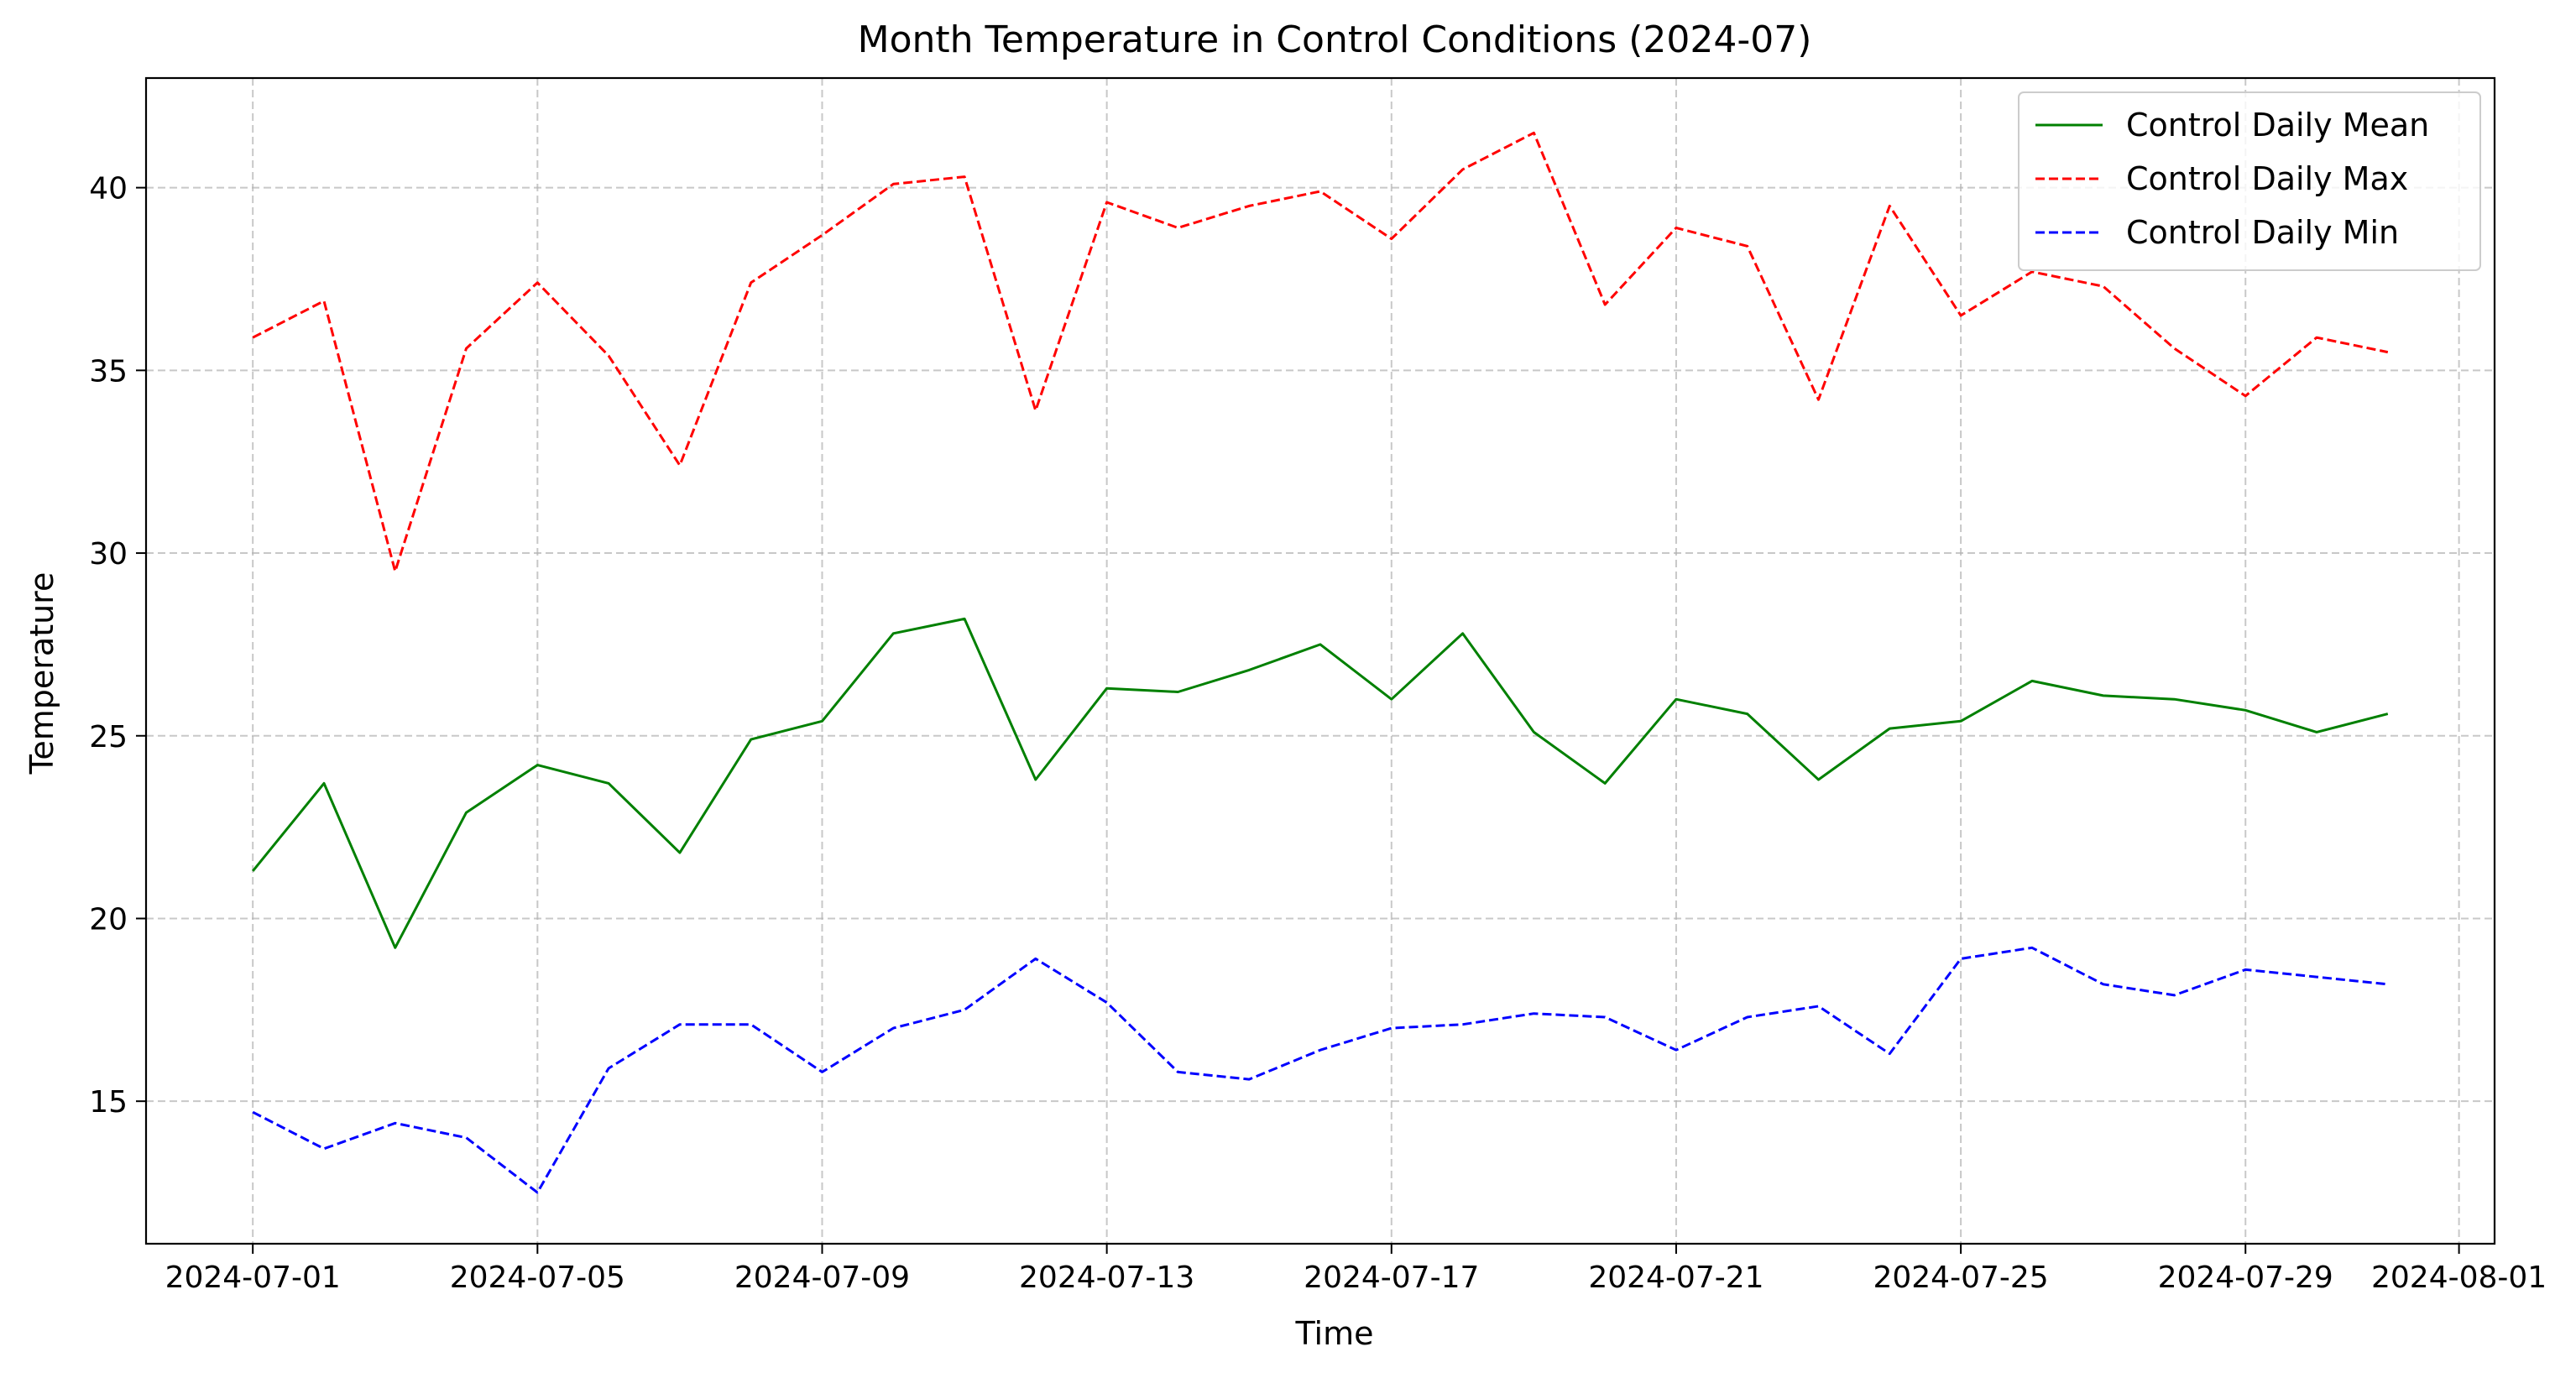 Image resolution: width=2576 pixels, height=1378 pixels. Describe the element at coordinates (2262, 232) in the screenshot. I see `legend-label: Control Daily Min` at that location.